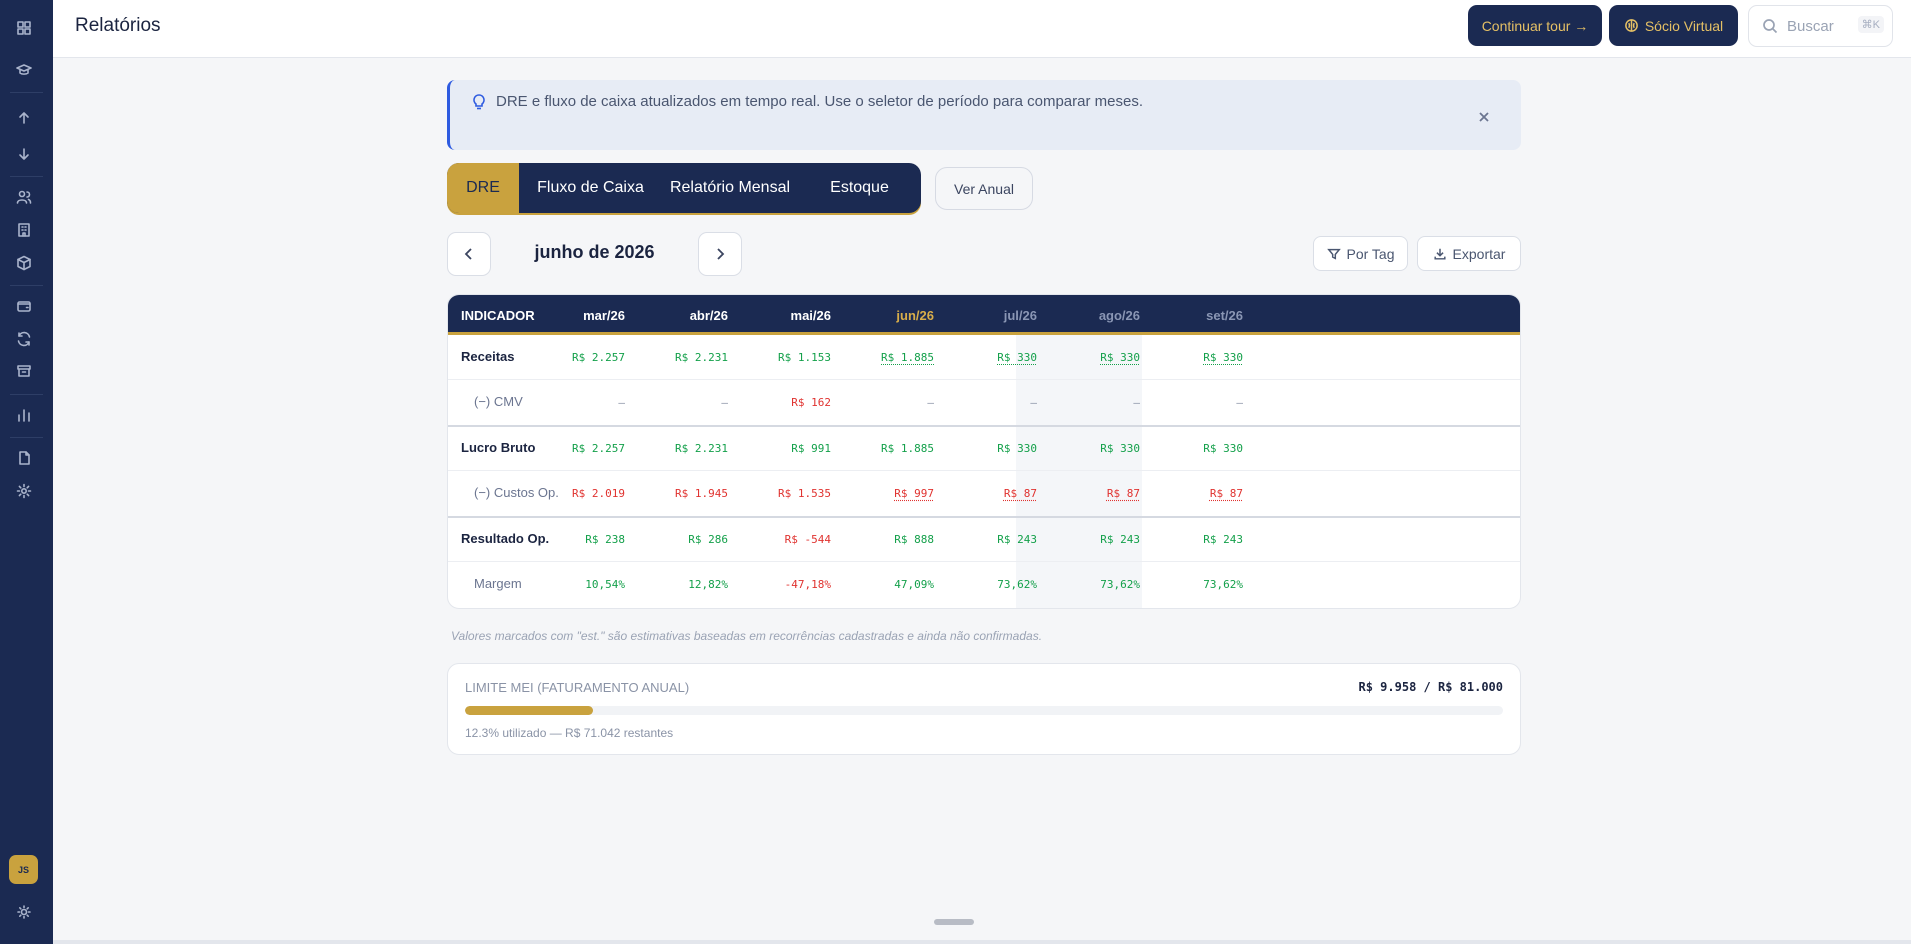 This screenshot has width=1911, height=944. What do you see at coordinates (807, 584) in the screenshot?
I see `table-cell: -47,18%` at bounding box center [807, 584].